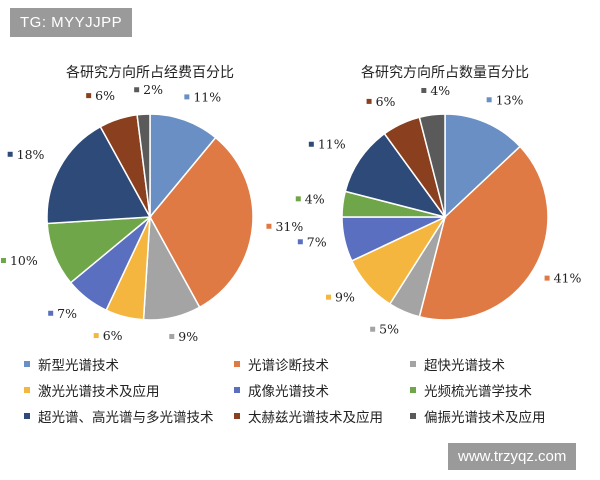 The width and height of the screenshot is (600, 480). I want to click on pie-1-label-7: 6%, so click(381, 101).